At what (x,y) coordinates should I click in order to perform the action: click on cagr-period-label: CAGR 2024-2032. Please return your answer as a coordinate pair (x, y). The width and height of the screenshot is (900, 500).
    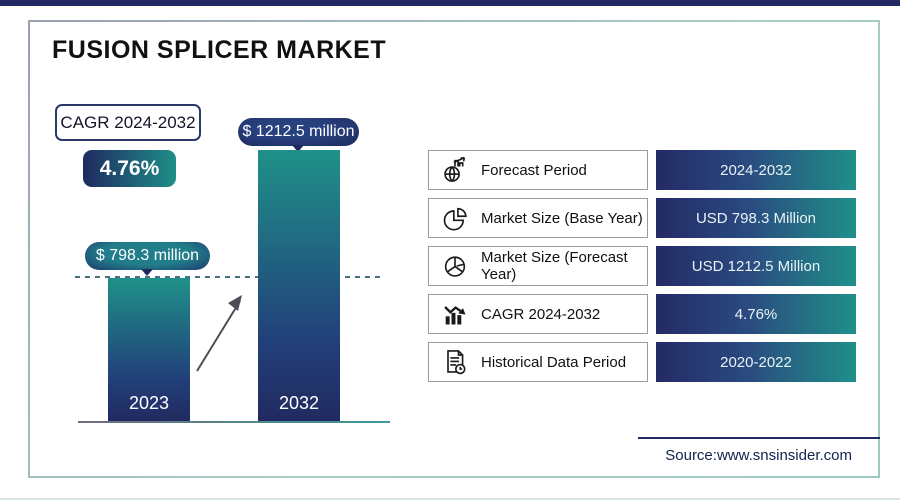
    Looking at the image, I should click on (128, 122).